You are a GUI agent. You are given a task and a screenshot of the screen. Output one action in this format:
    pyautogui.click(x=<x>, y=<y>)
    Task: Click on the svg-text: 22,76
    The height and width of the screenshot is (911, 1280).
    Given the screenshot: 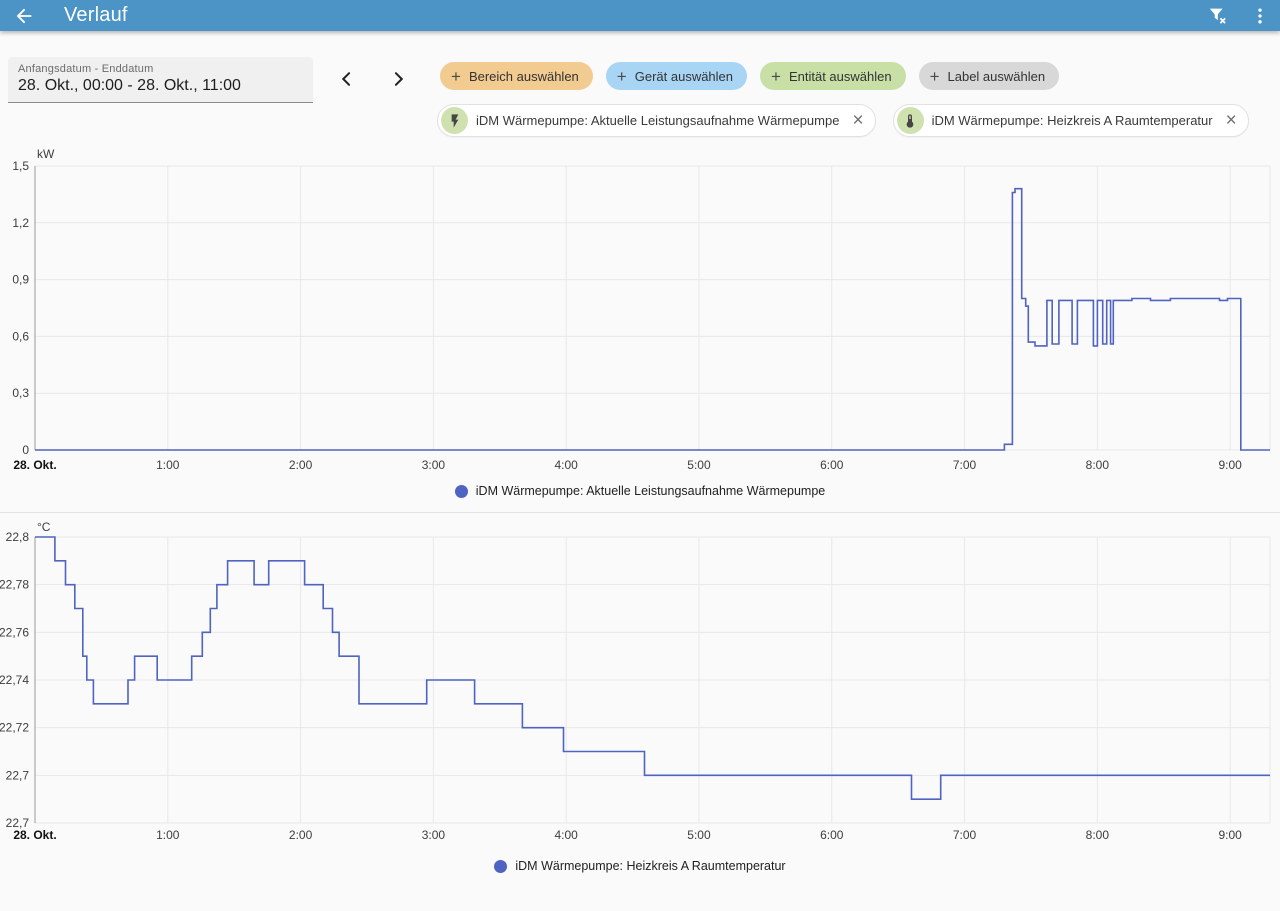 What is the action you would take?
    pyautogui.click(x=14, y=632)
    